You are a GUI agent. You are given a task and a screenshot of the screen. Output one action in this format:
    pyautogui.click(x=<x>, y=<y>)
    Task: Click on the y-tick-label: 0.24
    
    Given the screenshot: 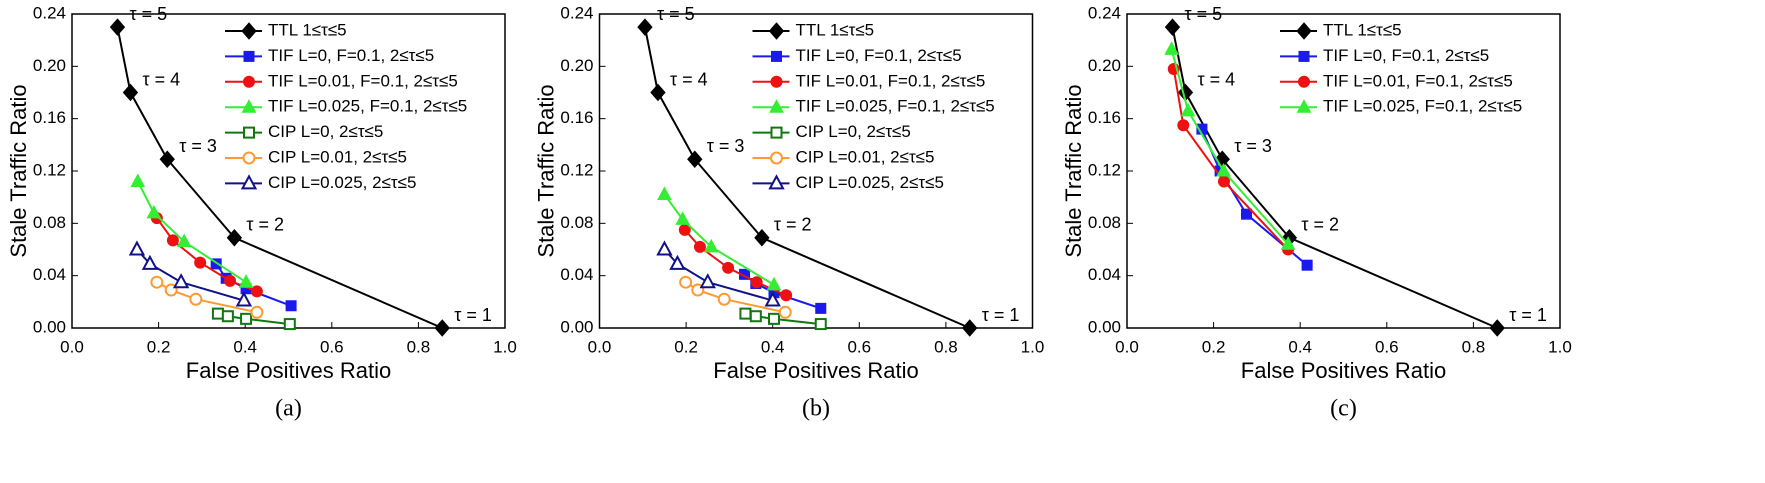 What is the action you would take?
    pyautogui.click(x=49, y=12)
    